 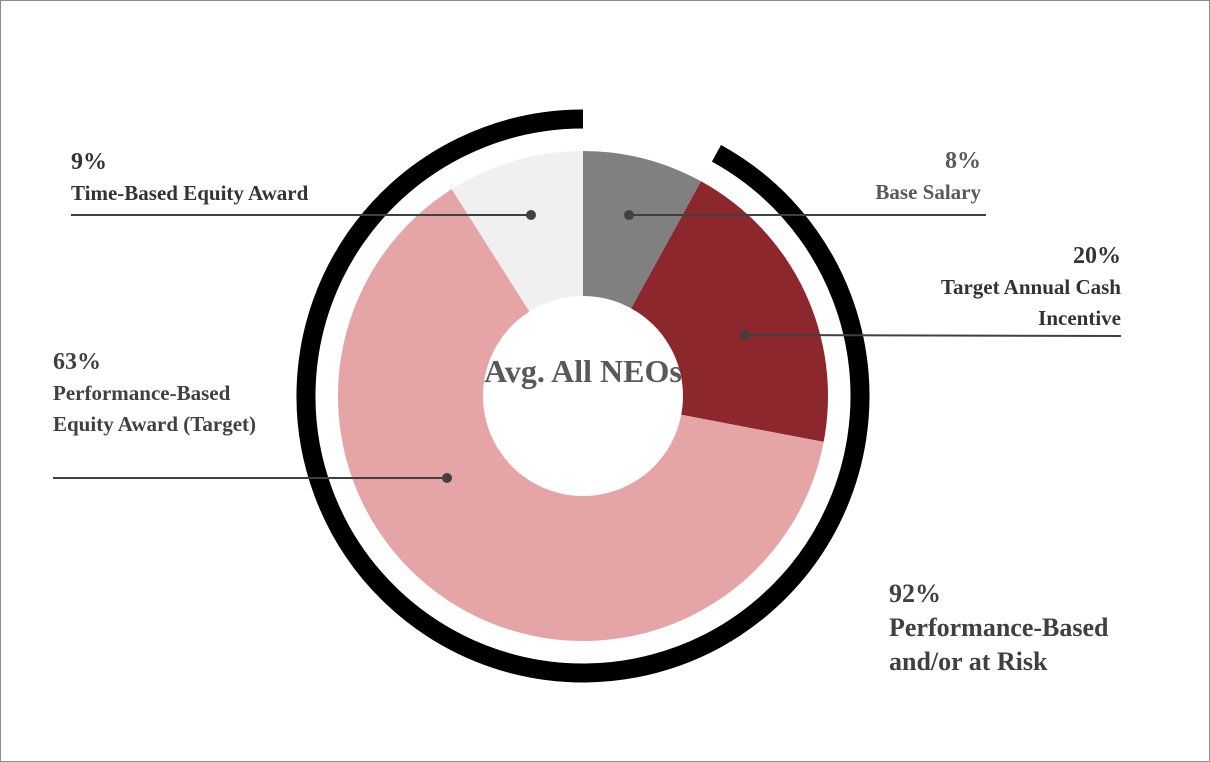 What do you see at coordinates (999, 644) in the screenshot?
I see `annotation-text: Performance-Based and/or at Risk` at bounding box center [999, 644].